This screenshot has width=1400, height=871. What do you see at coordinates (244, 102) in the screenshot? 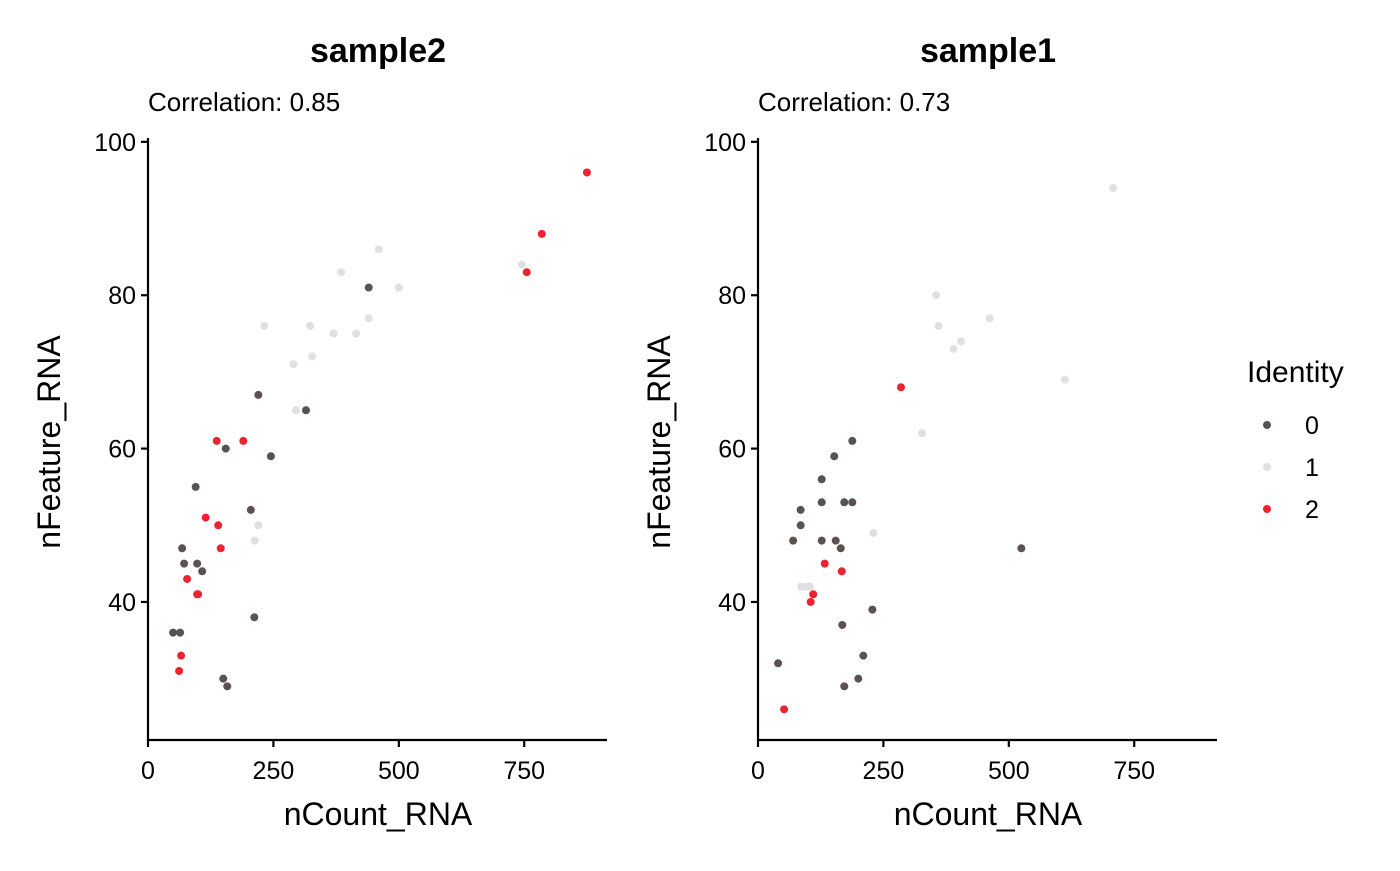
I see `correlation-subtitle: Correlation: 0.85` at bounding box center [244, 102].